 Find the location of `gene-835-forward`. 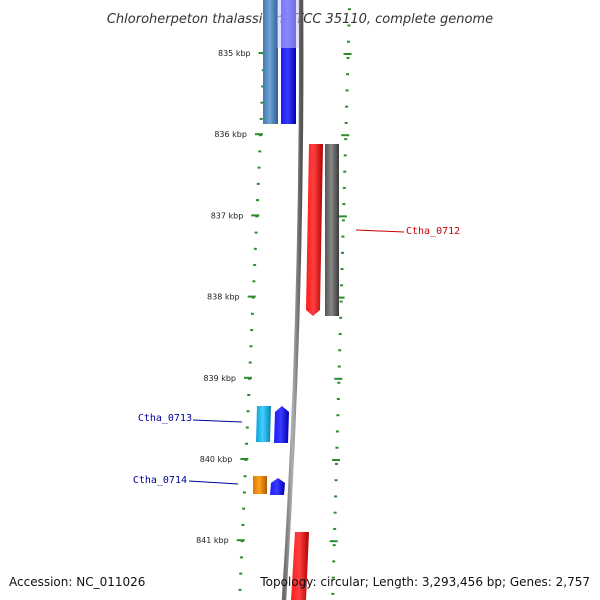

gene-835-forward is located at coordinates (270, 62).